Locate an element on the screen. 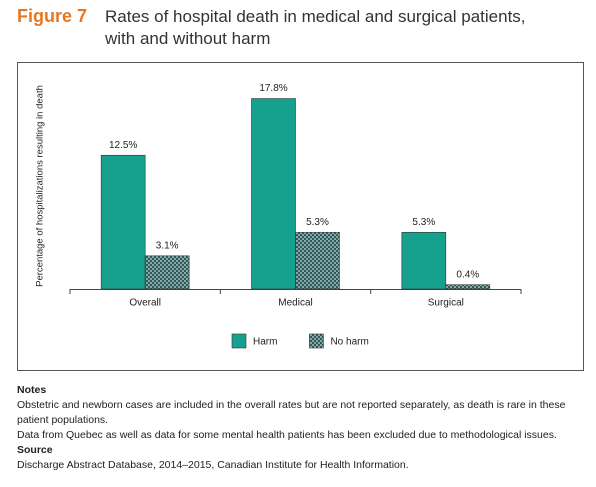  legend-label: No harm is located at coordinates (349, 342).